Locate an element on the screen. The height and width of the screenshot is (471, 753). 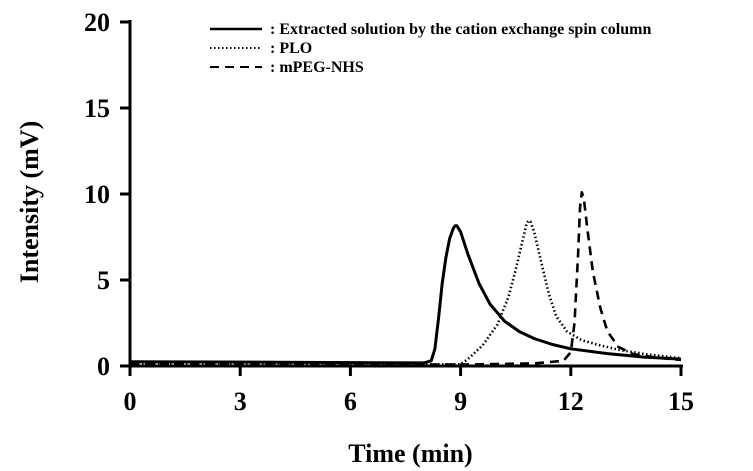
x-tick-label: 0 is located at coordinates (130, 401).